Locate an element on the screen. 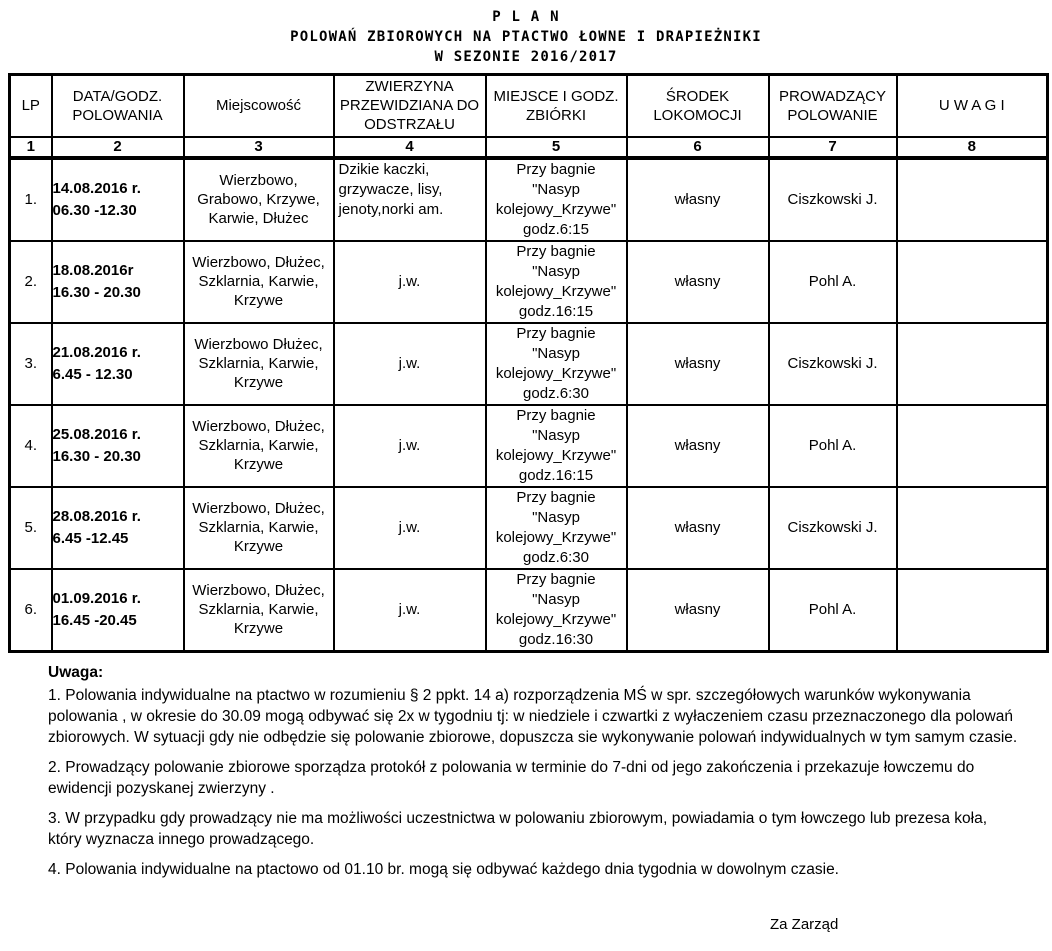  col-header-lp: LP is located at coordinates (30, 105).